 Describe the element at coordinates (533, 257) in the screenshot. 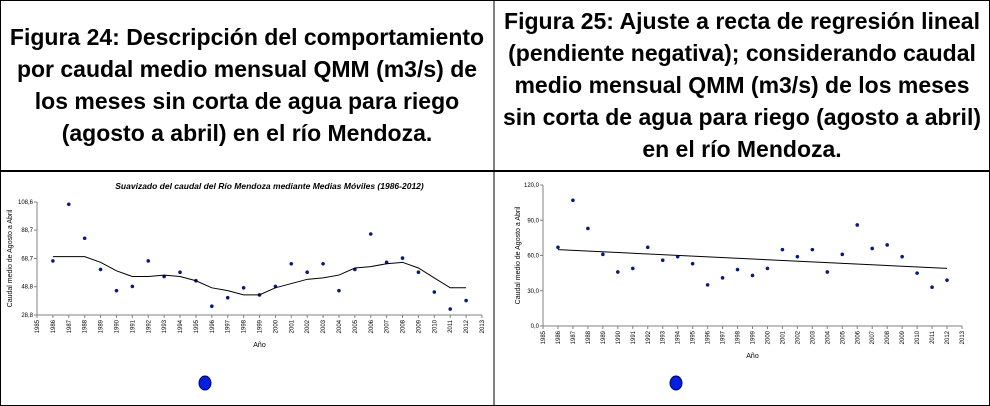

I see `y-tick-label: 60,0` at that location.